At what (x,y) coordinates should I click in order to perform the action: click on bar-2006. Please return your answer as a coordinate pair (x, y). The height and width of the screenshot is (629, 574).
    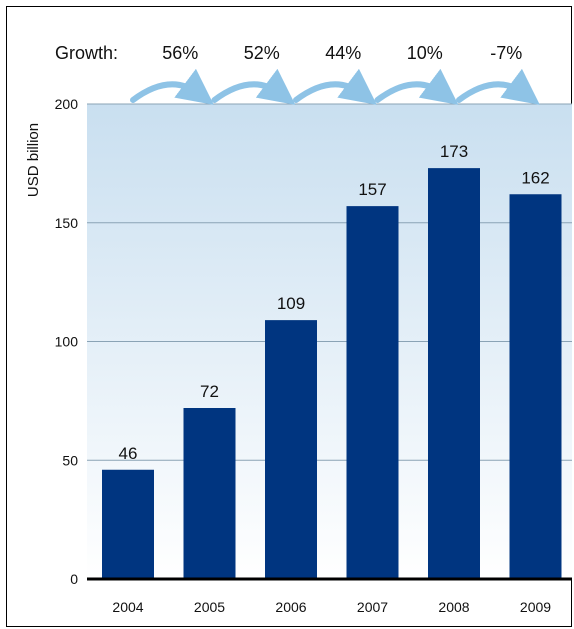
    Looking at the image, I should click on (291, 449).